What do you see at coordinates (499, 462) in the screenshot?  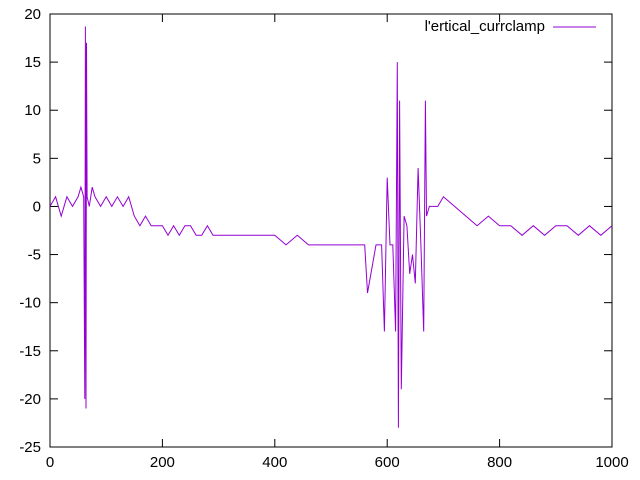 I see `x-tick-label: 800` at bounding box center [499, 462].